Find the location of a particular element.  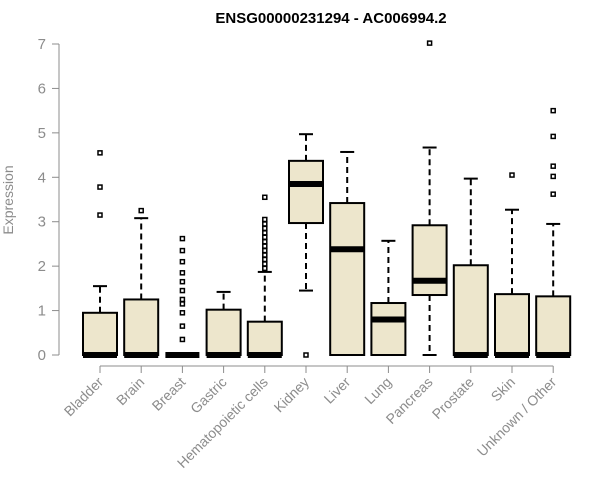

box-prostate is located at coordinates (470, 267).